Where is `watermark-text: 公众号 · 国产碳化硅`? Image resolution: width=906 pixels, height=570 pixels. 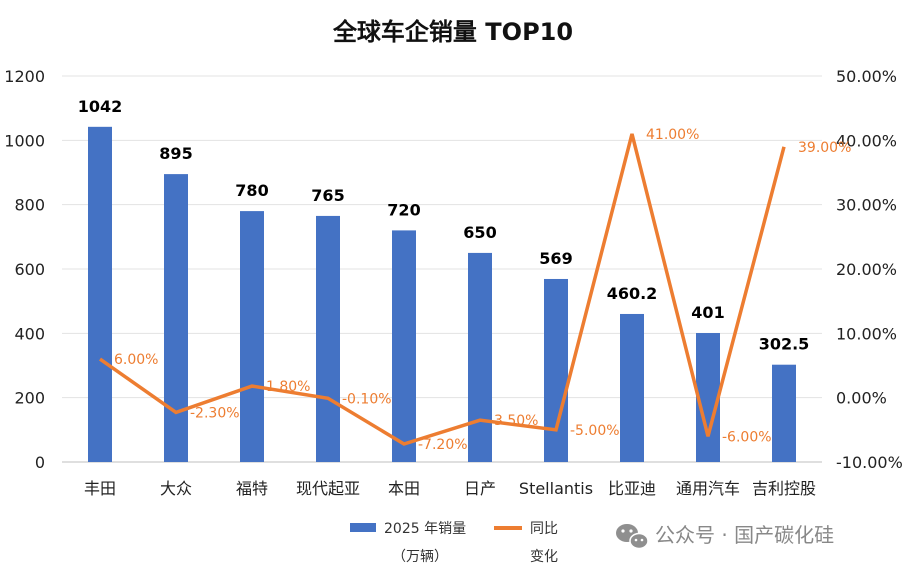 watermark-text: 公众号 · 国产碳化硅 is located at coordinates (744, 535).